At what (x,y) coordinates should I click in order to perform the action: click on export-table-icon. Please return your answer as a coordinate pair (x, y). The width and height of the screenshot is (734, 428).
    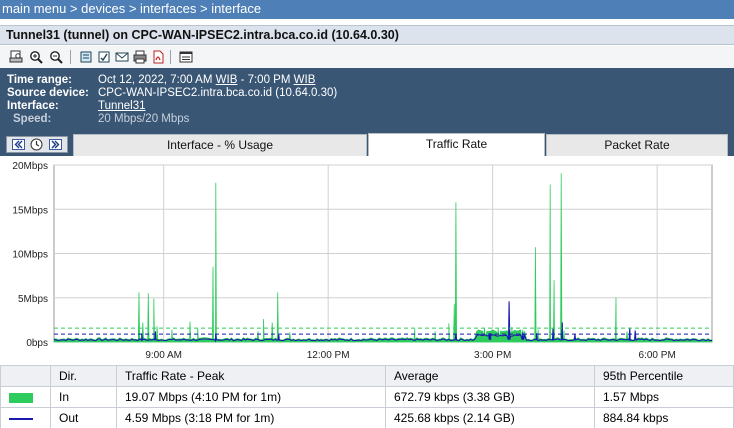
    Looking at the image, I should click on (186, 57).